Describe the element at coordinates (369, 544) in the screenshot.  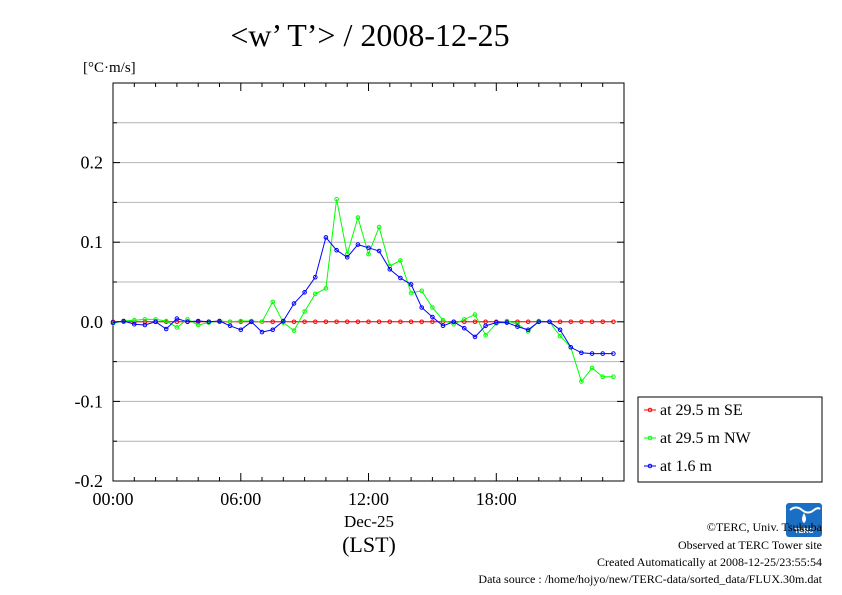
I see `x-axis-label: (LST)` at that location.